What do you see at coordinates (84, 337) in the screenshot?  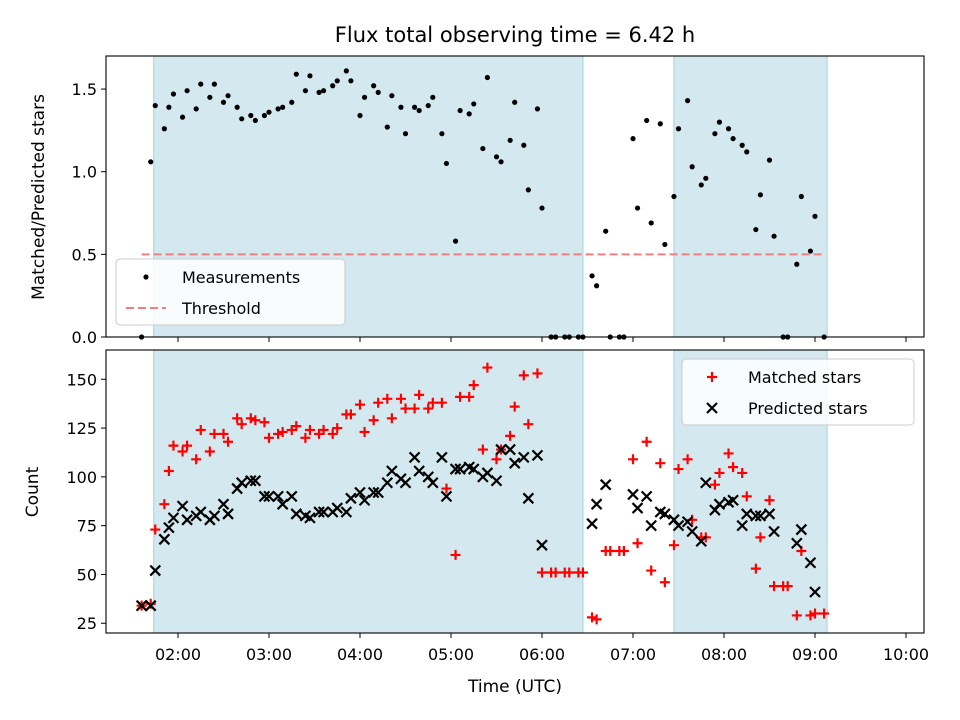 I see `y-tick-label: 0.0` at bounding box center [84, 337].